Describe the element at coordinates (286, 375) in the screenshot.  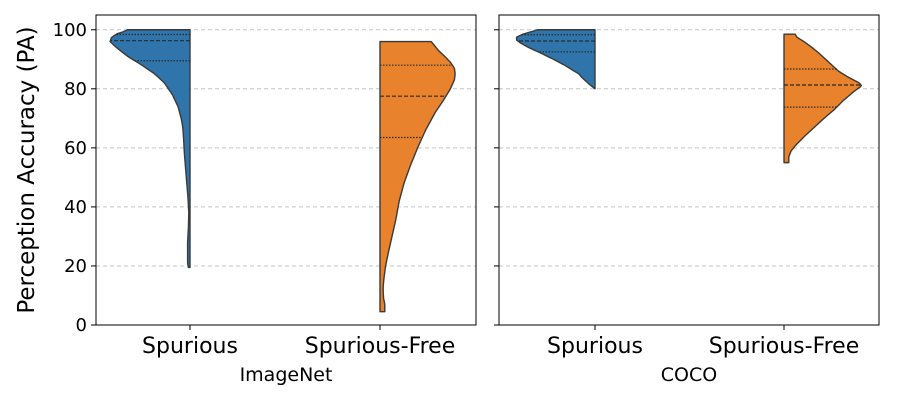
I see `panel-label: ImageNet` at that location.